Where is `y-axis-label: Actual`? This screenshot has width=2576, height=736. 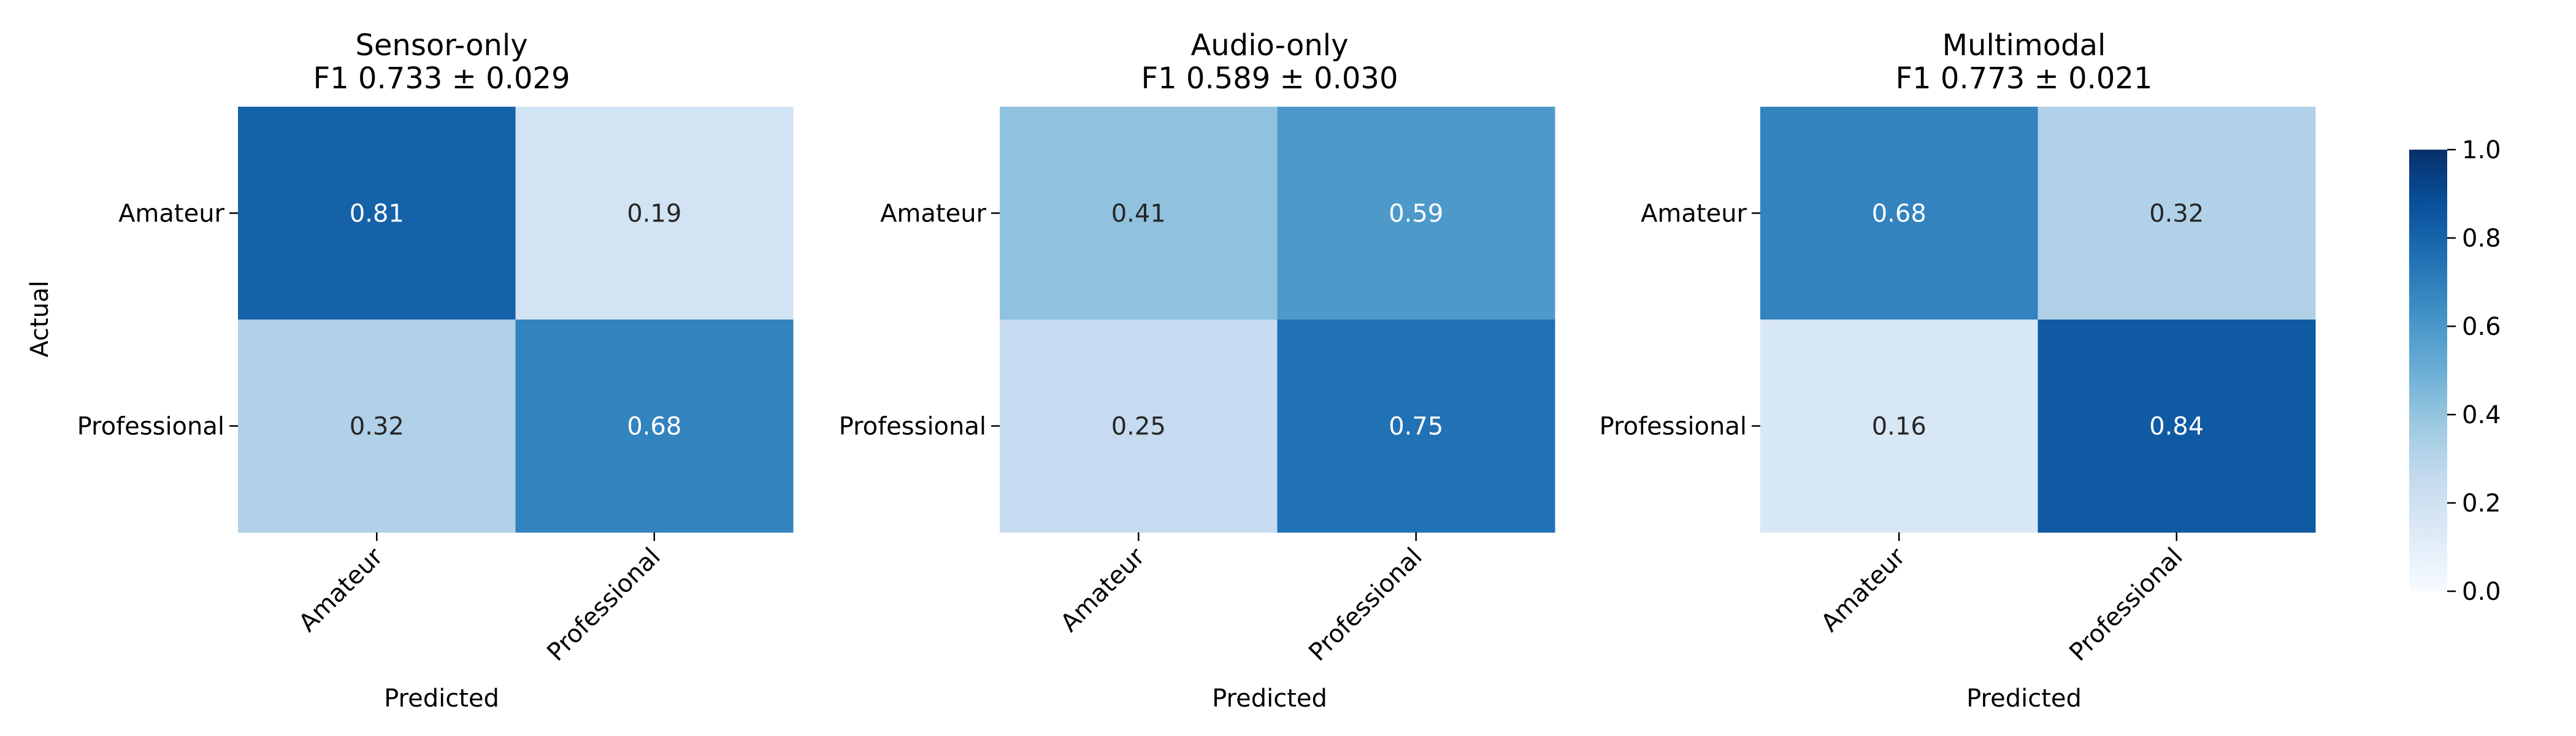
y-axis-label: Actual is located at coordinates (40, 318).